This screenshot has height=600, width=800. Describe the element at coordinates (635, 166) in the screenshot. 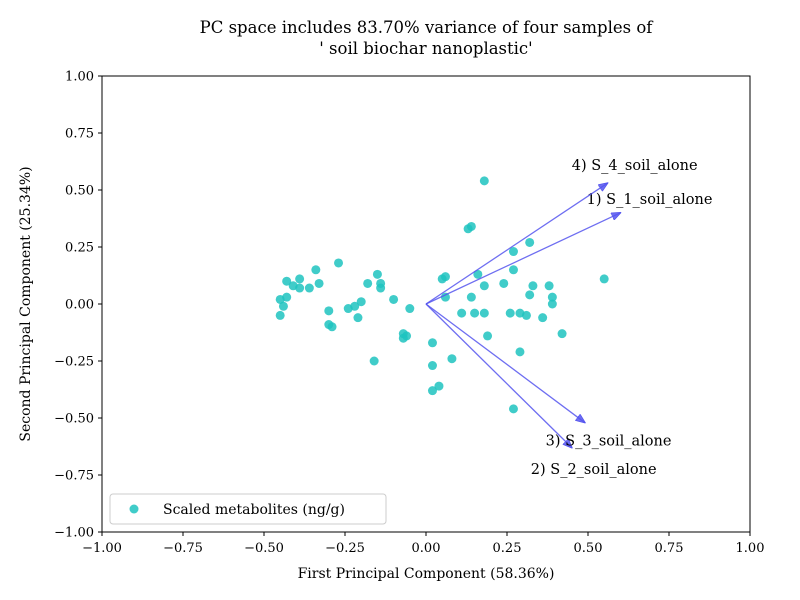

I see `loading-arrow-label: 4) S_4_soil_alone` at that location.